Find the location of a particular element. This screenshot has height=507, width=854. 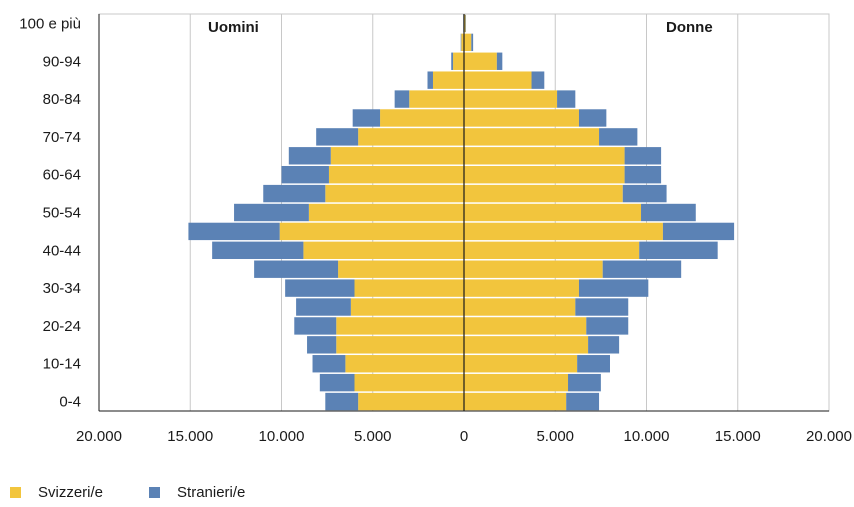

y-tick-label-50-54: 50-54 is located at coordinates (62, 213).